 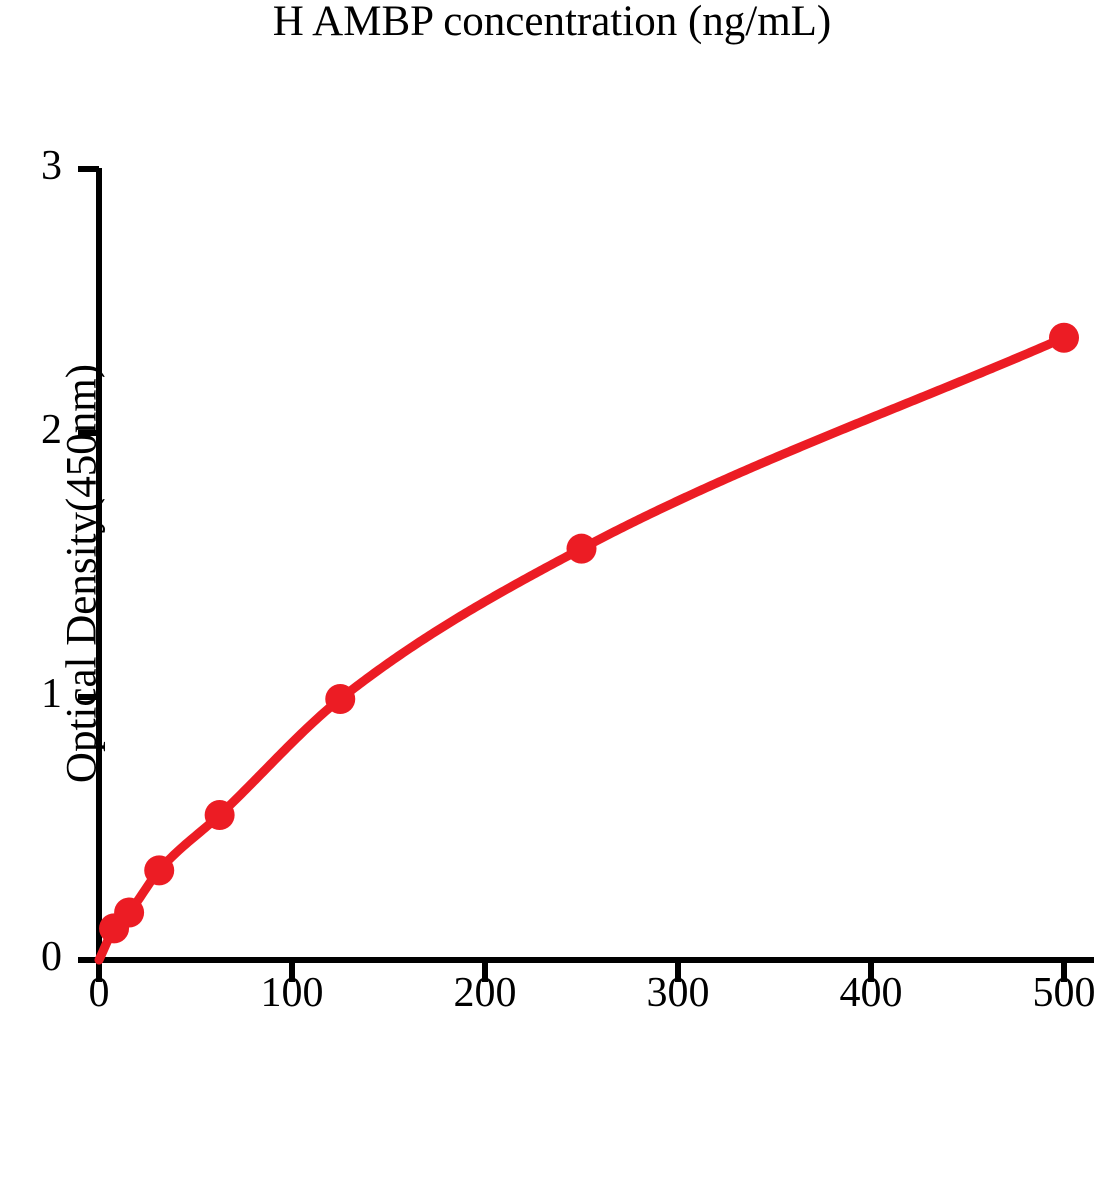 What do you see at coordinates (51, 430) in the screenshot?
I see `y-tick-label-2: 2` at bounding box center [51, 430].